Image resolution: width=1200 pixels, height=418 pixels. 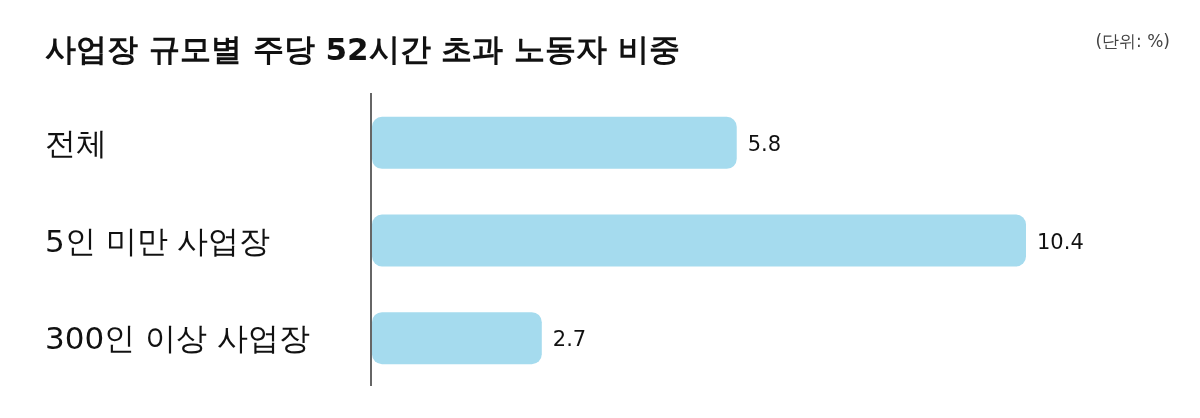 I want to click on data-label: 10.4, so click(x=1060, y=241).